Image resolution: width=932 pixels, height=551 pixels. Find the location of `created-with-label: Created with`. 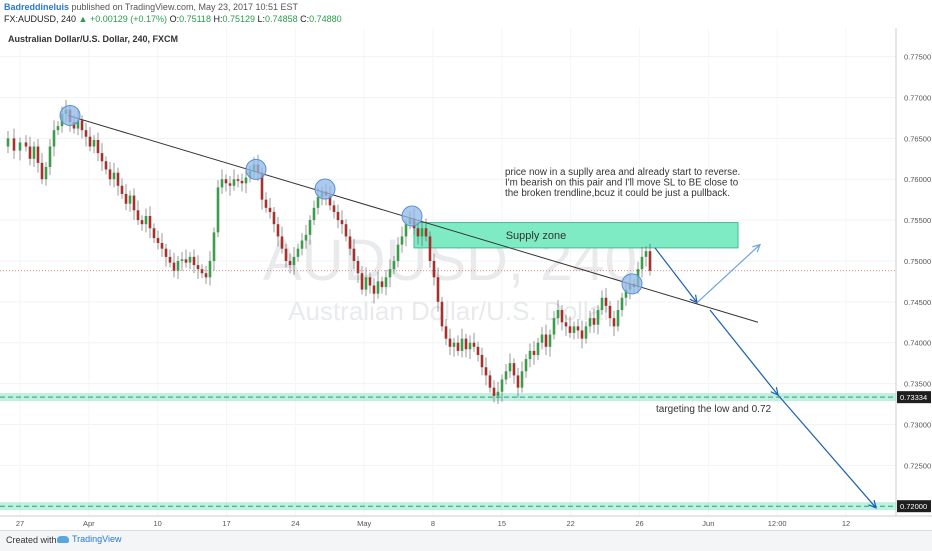

created-with-label: Created with is located at coordinates (31, 540).